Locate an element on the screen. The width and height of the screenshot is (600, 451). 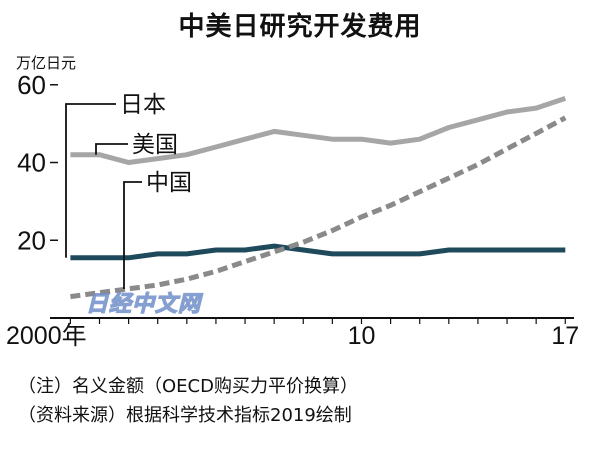
legend-leader-日本 is located at coordinates (90, 180).